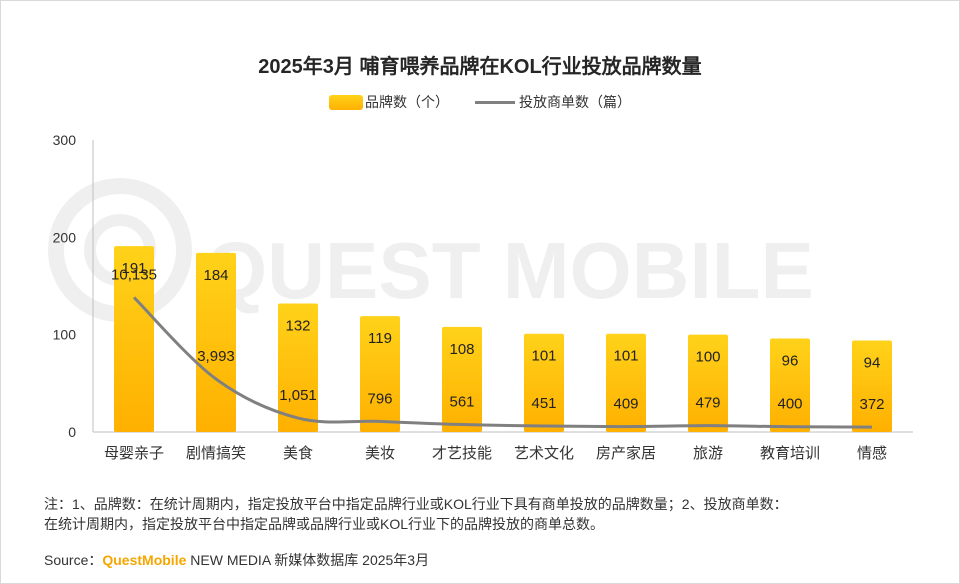 Image resolution: width=960 pixels, height=584 pixels. Describe the element at coordinates (144, 560) in the screenshot. I see `source-brand: QuestMobile` at that location.